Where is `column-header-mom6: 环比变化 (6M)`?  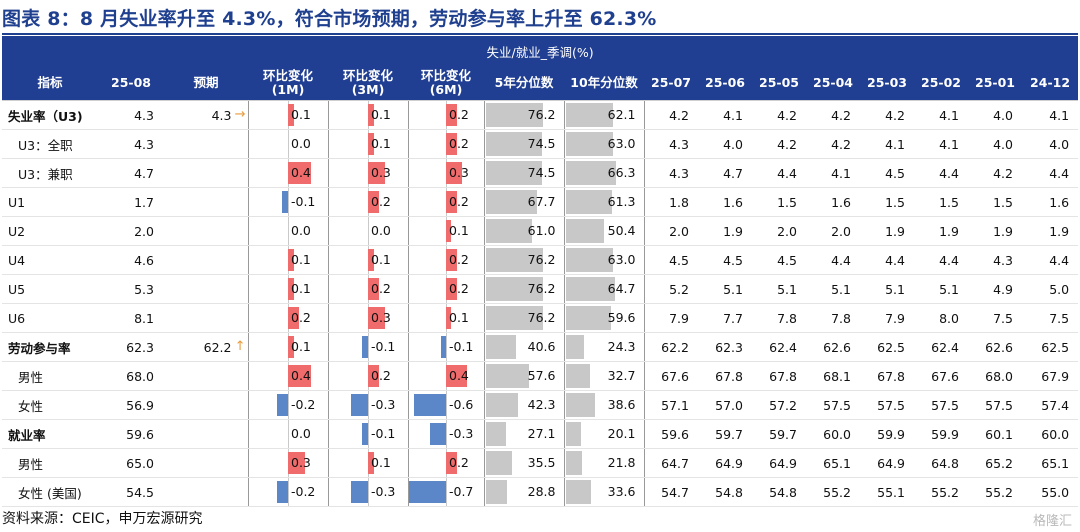
column-header-mom6: 环比变化 (6M) is located at coordinates (446, 83).